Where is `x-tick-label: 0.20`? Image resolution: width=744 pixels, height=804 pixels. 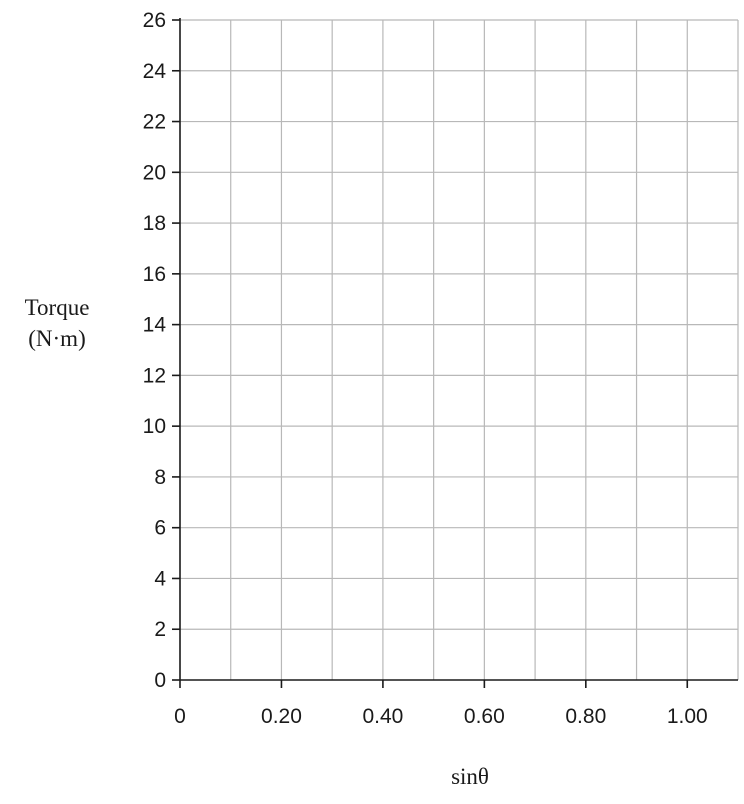 x-tick-label: 0.20 is located at coordinates (281, 716).